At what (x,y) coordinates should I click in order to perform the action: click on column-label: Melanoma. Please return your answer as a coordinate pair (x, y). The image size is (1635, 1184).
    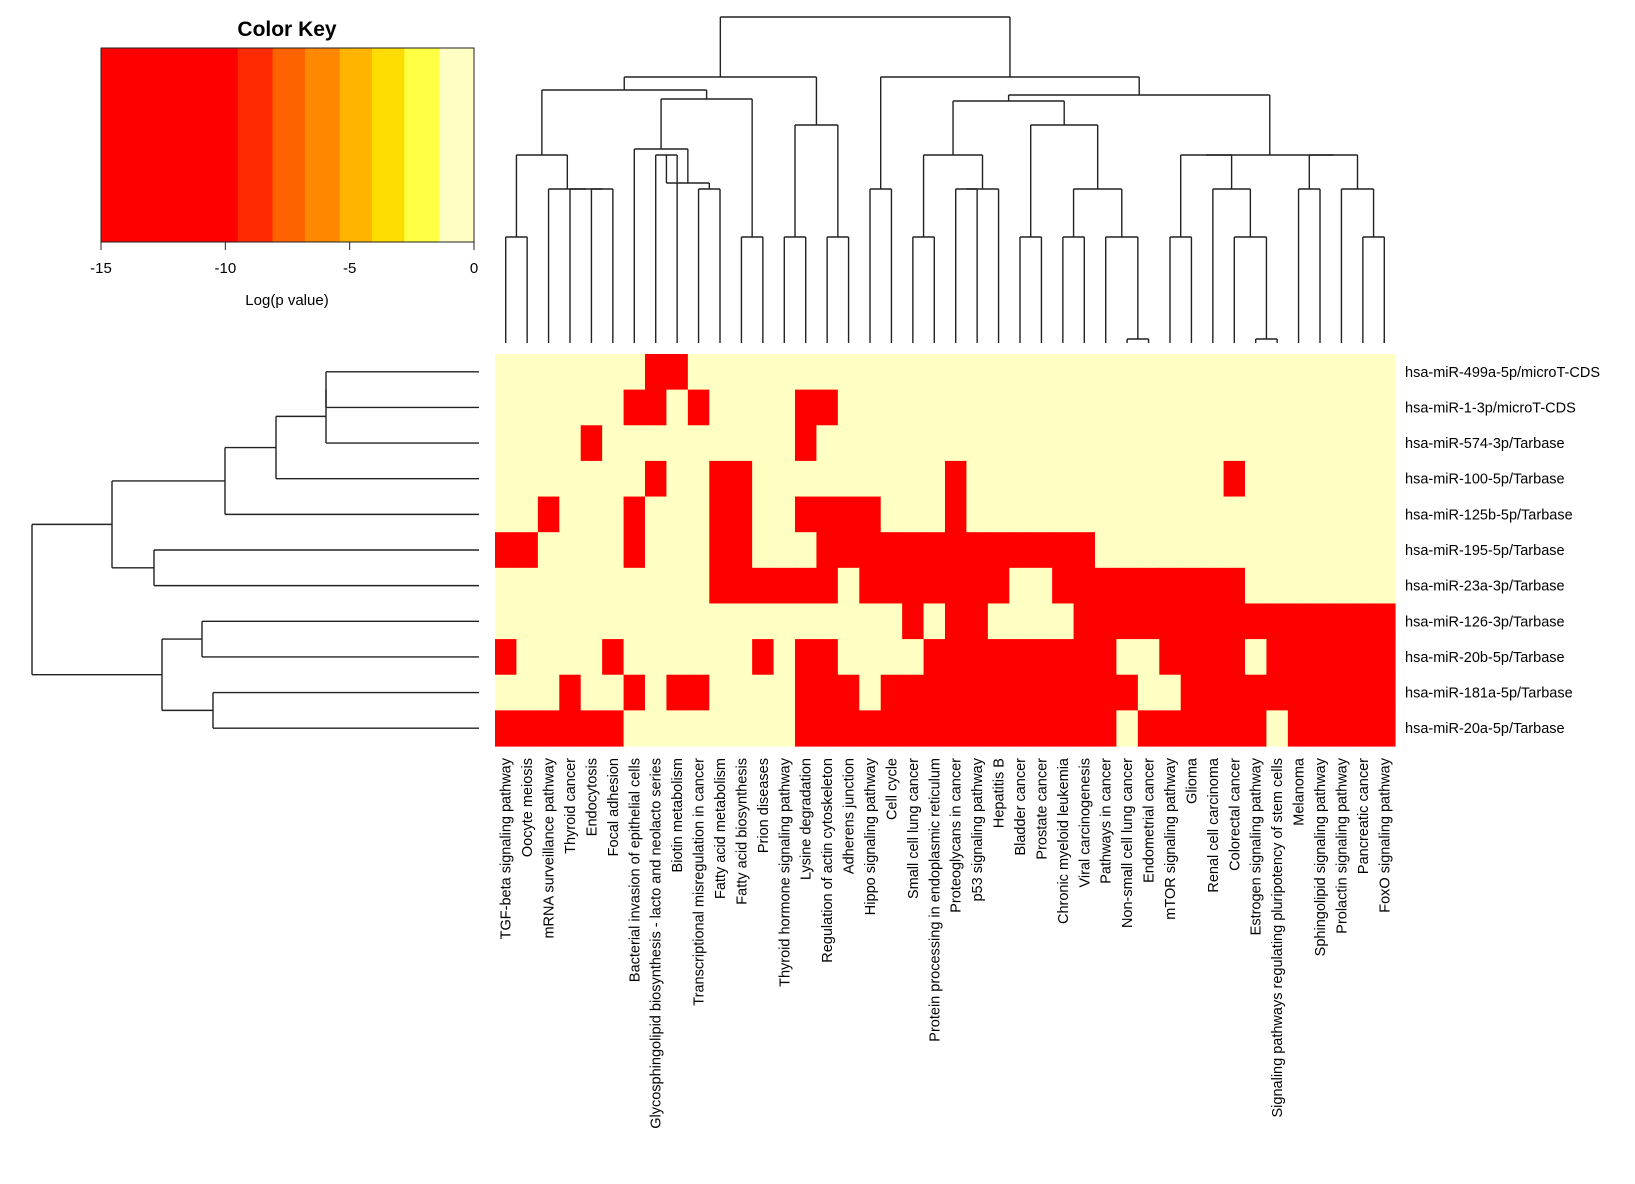
    Looking at the image, I should click on (1300, 791).